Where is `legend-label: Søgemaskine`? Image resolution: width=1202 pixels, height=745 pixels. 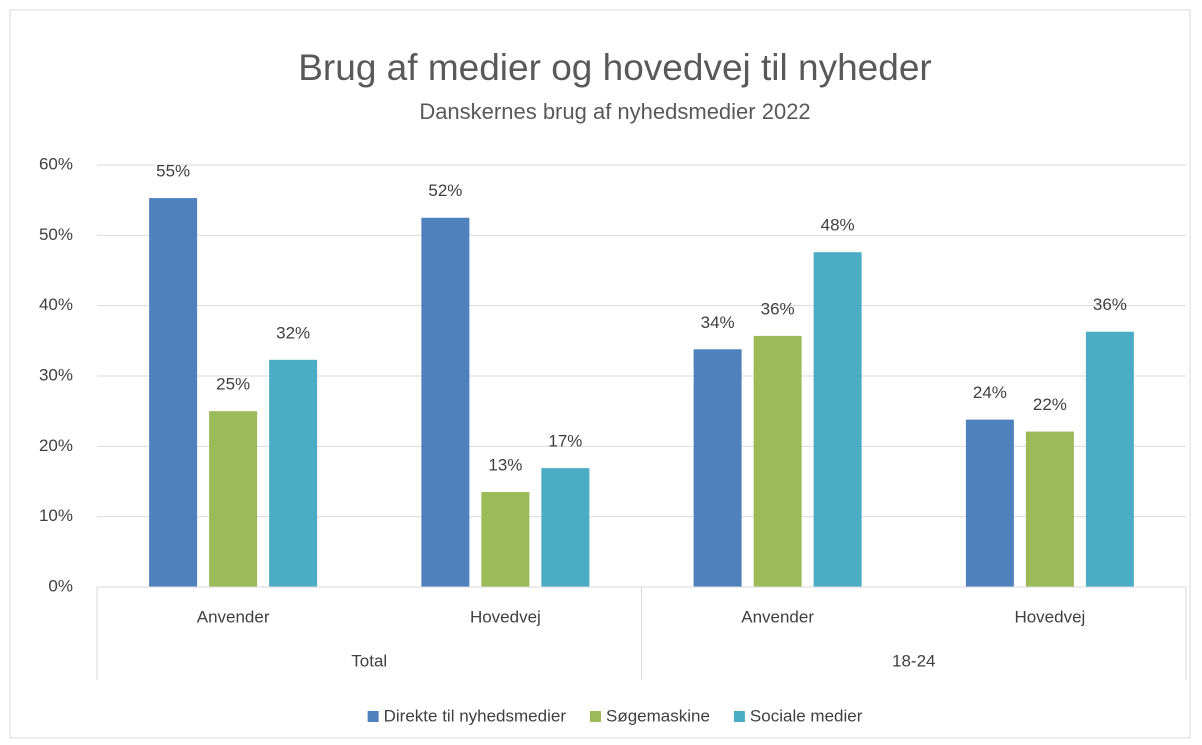
legend-label: Søgemaskine is located at coordinates (658, 715).